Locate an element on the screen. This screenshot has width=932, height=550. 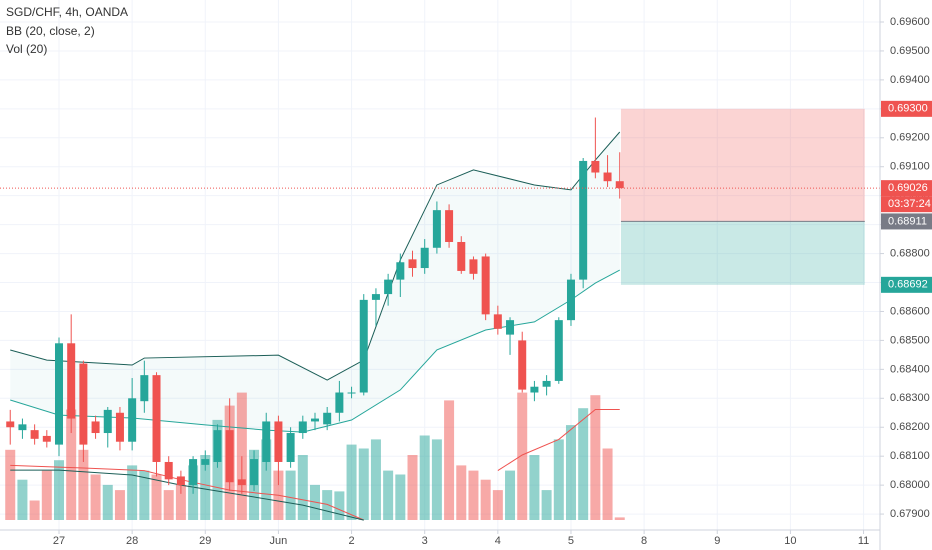
y-tick-label: 0.68500 is located at coordinates (910, 340).